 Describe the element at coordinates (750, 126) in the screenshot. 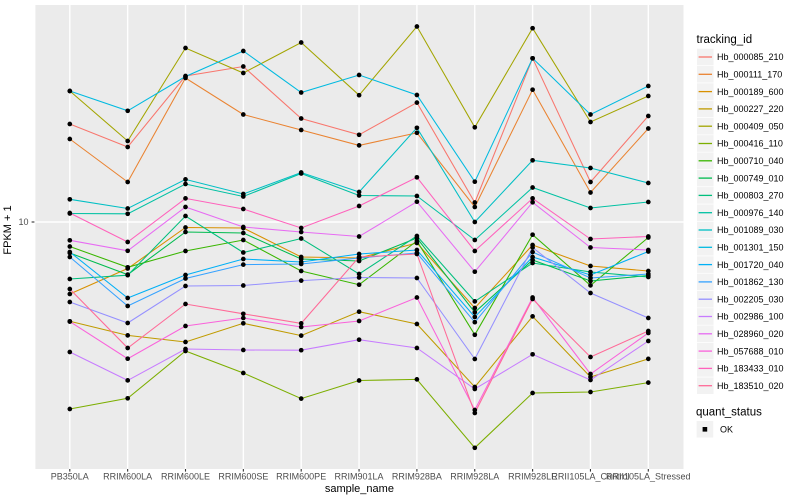

I see `svg-text: Hb_000409_050` at that location.